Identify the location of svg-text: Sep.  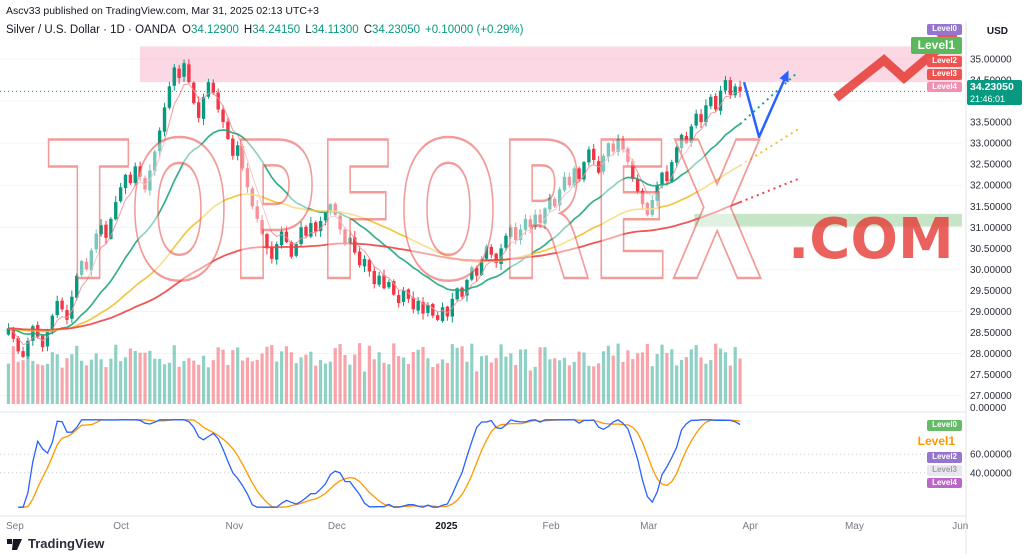
(15, 526).